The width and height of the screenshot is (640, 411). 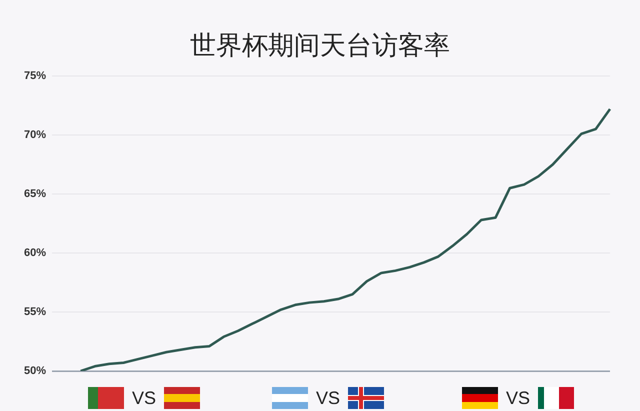 What do you see at coordinates (35, 76) in the screenshot?
I see `y-tick-label: 75%` at bounding box center [35, 76].